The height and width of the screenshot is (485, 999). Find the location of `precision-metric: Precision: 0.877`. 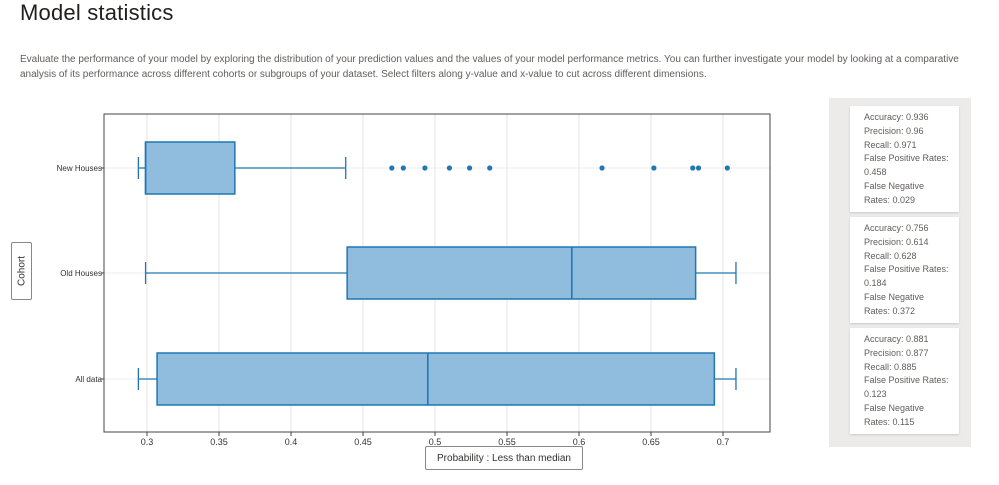

precision-metric: Precision: 0.877 is located at coordinates (896, 352).